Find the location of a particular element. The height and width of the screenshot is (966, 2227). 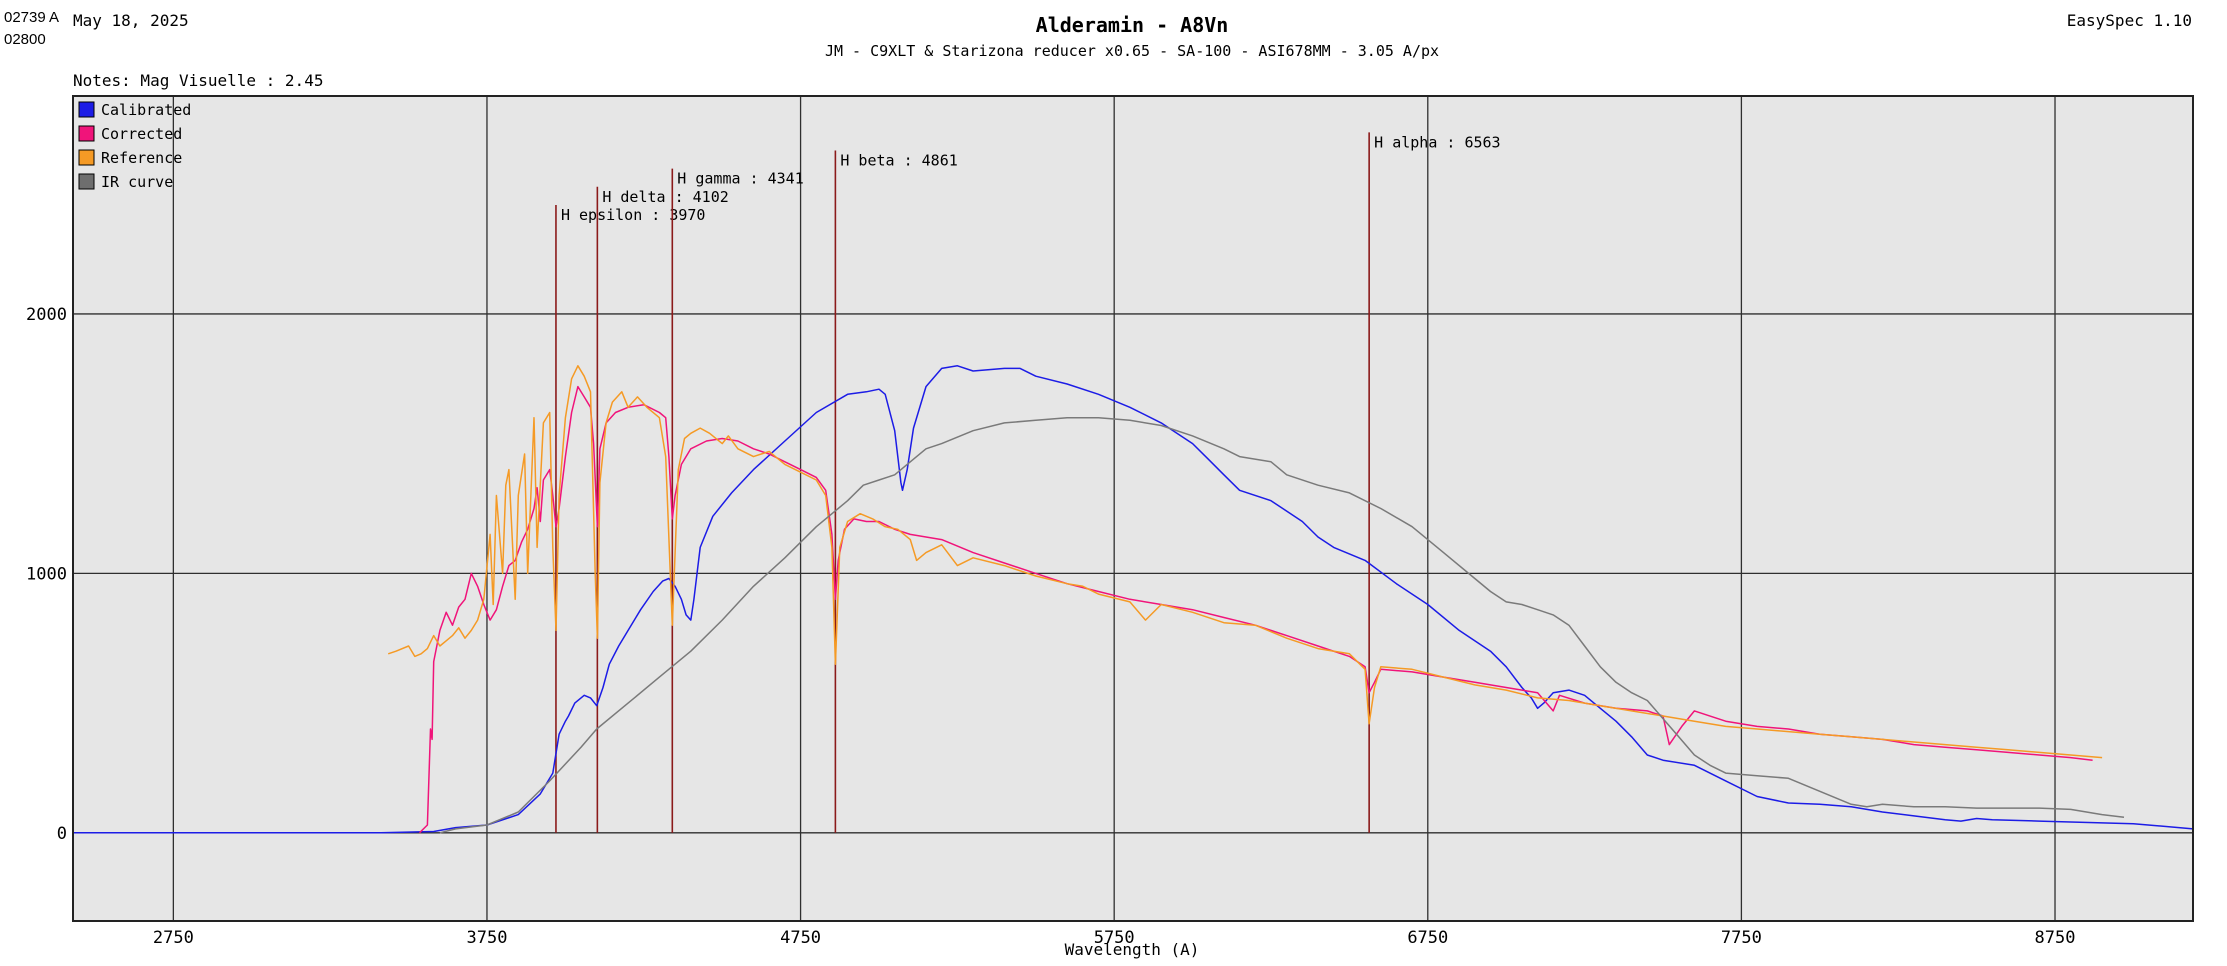

top-left-label-2: 02800 is located at coordinates (25, 39).